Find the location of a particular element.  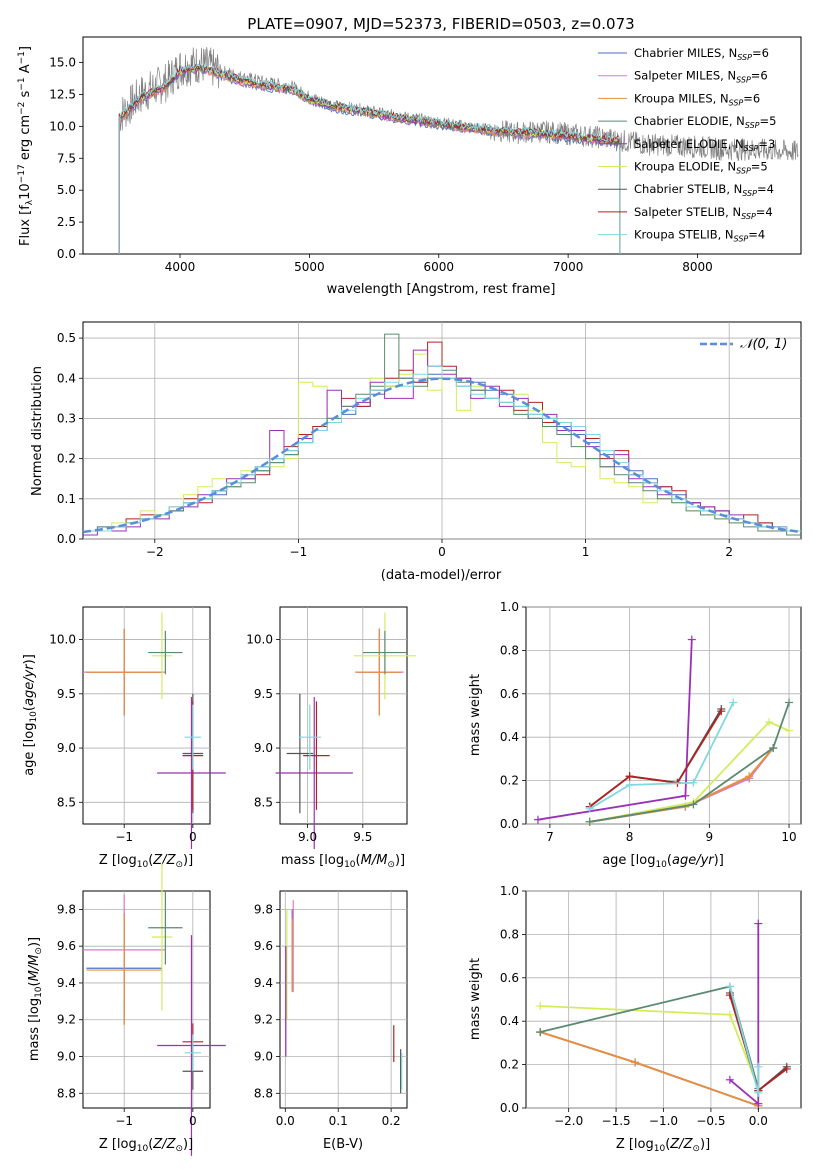

age-vs-metallicity-ticks: −1 0 8.5 9.0 9.5 10.0 is located at coordinates (122, 738).